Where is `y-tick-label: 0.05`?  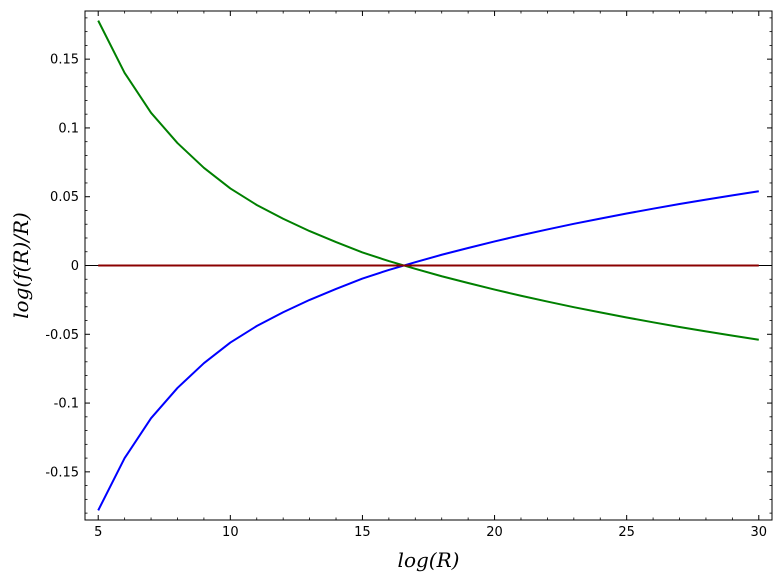
y-tick-label: 0.05 is located at coordinates (64, 197).